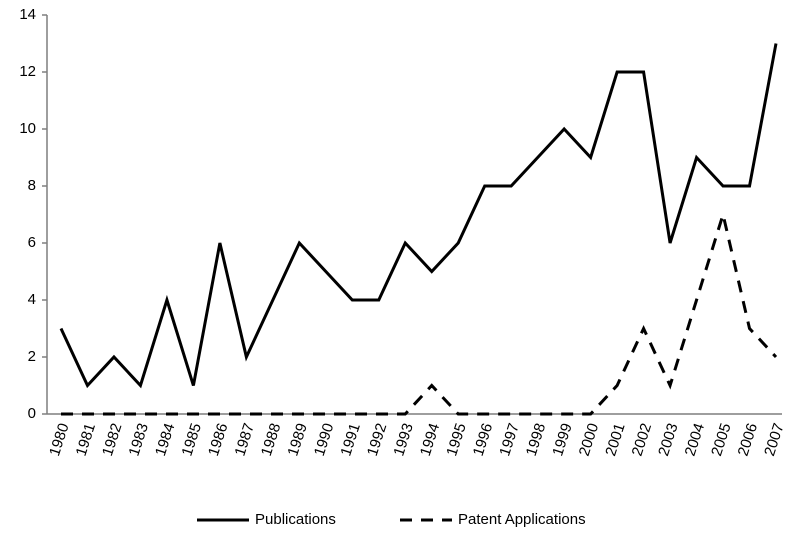 The image size is (785, 533). I want to click on y-tick-label: 2, so click(32, 356).